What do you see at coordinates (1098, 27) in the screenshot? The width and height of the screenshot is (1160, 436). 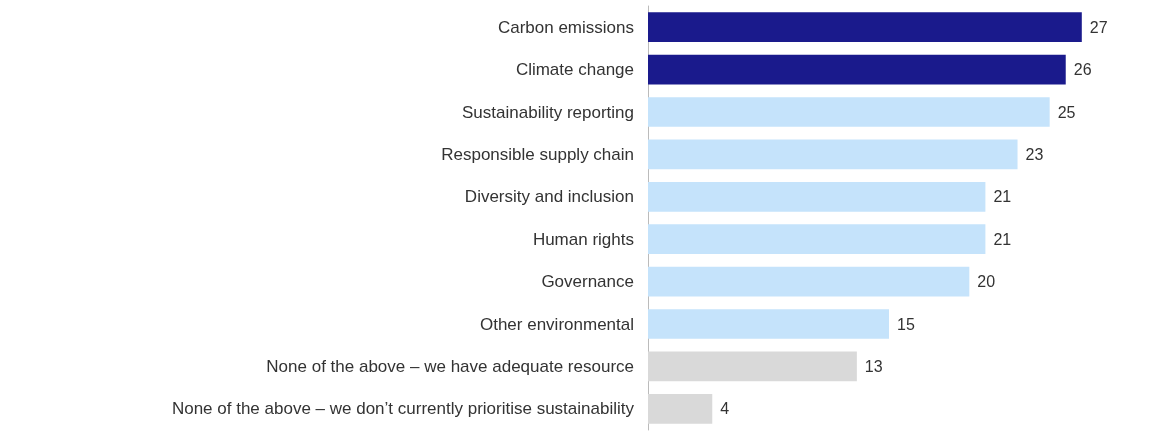 I see `data-label: 27` at bounding box center [1098, 27].